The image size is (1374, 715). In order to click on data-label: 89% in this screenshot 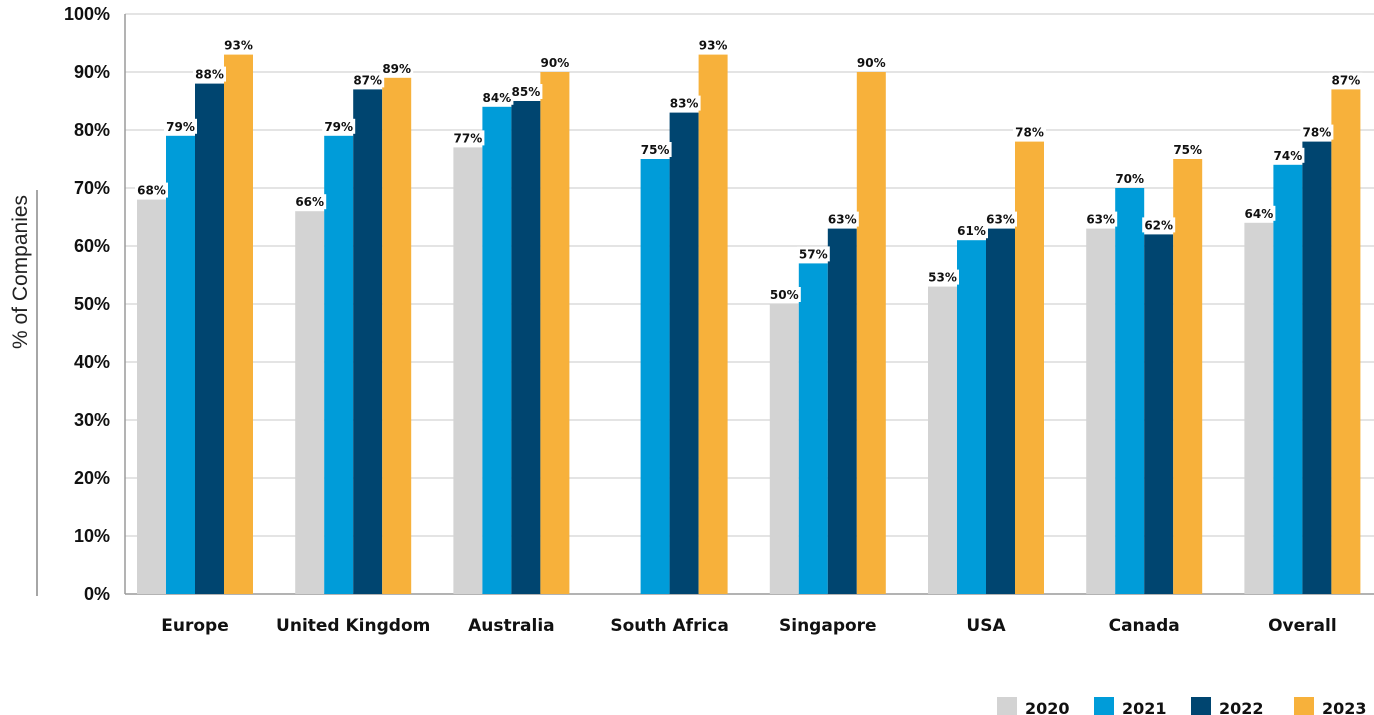, I will do `click(396, 69)`.